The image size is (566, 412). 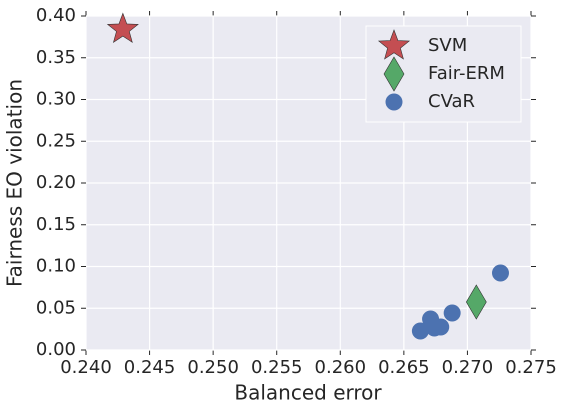 What do you see at coordinates (466, 73) in the screenshot?
I see `legend-text: Fair-ERM` at bounding box center [466, 73].